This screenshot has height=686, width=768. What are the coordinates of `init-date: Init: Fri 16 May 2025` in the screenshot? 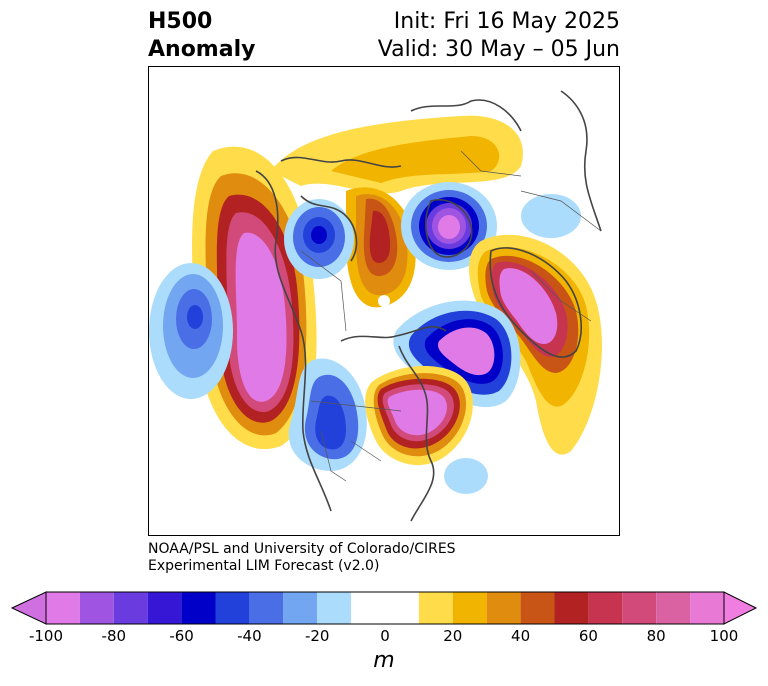 It's located at (506, 21).